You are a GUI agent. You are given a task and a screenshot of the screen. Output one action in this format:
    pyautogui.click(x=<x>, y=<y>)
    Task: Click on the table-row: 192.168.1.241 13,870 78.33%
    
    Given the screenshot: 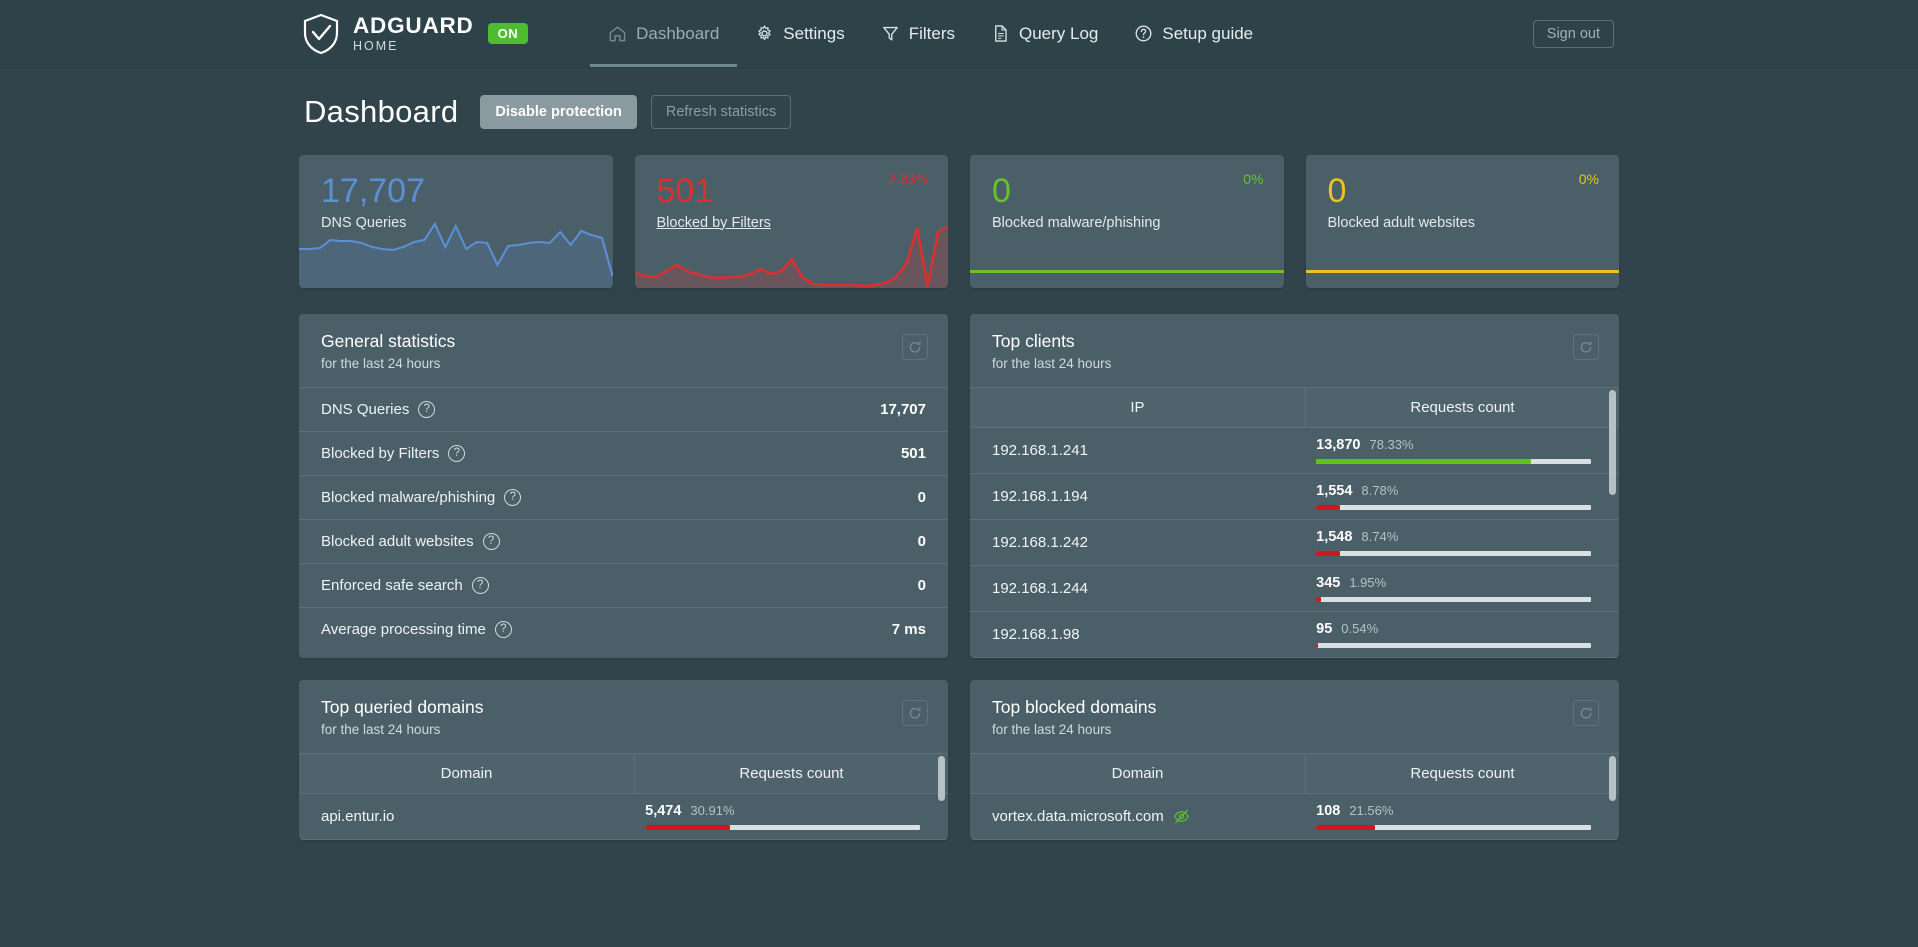 What is the action you would take?
    pyautogui.click(x=1294, y=451)
    